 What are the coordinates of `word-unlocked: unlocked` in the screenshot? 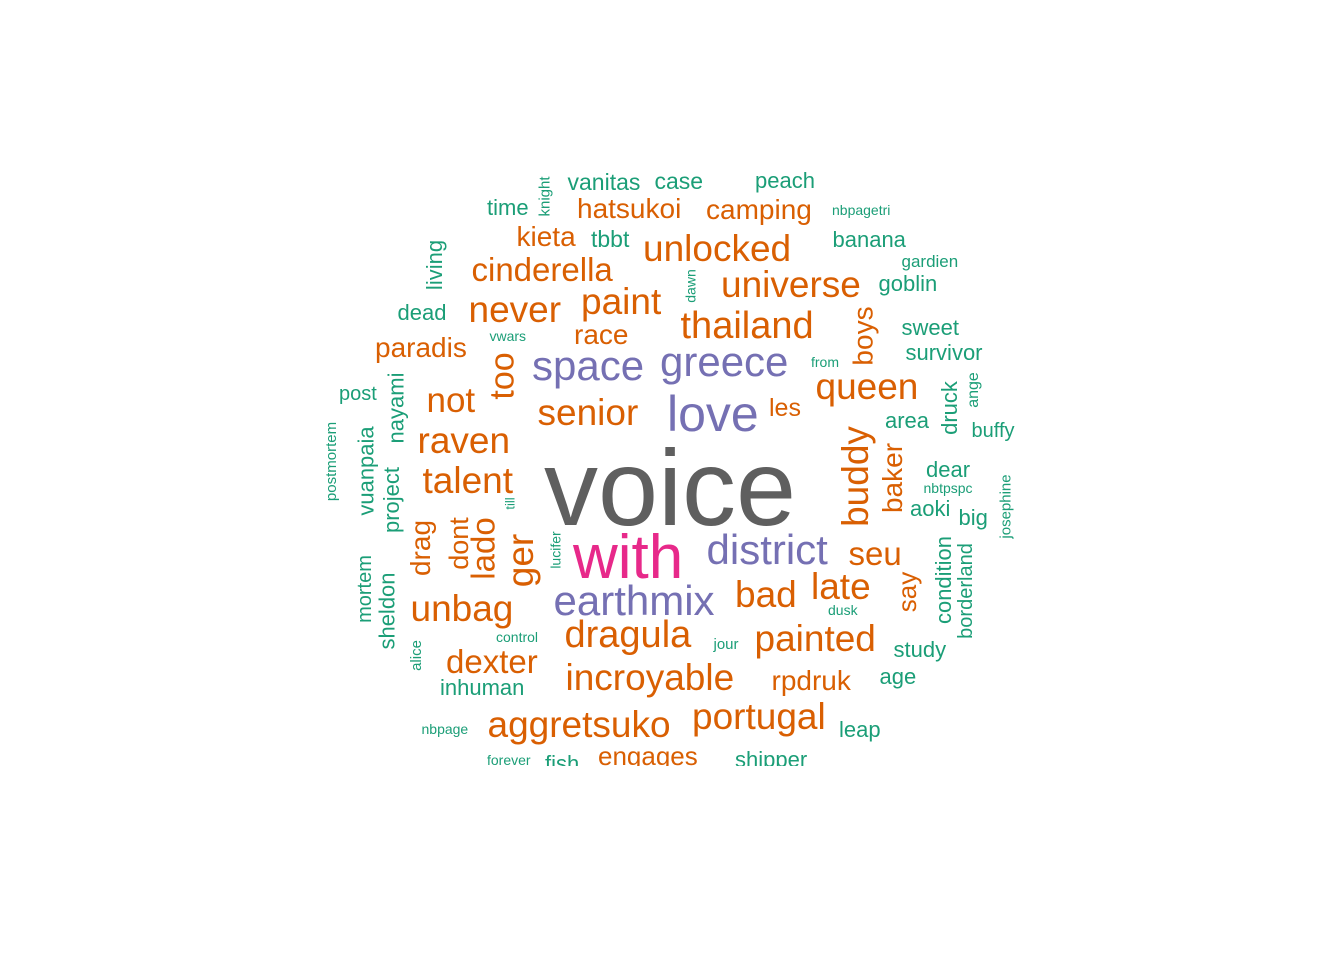 It's located at (717, 248).